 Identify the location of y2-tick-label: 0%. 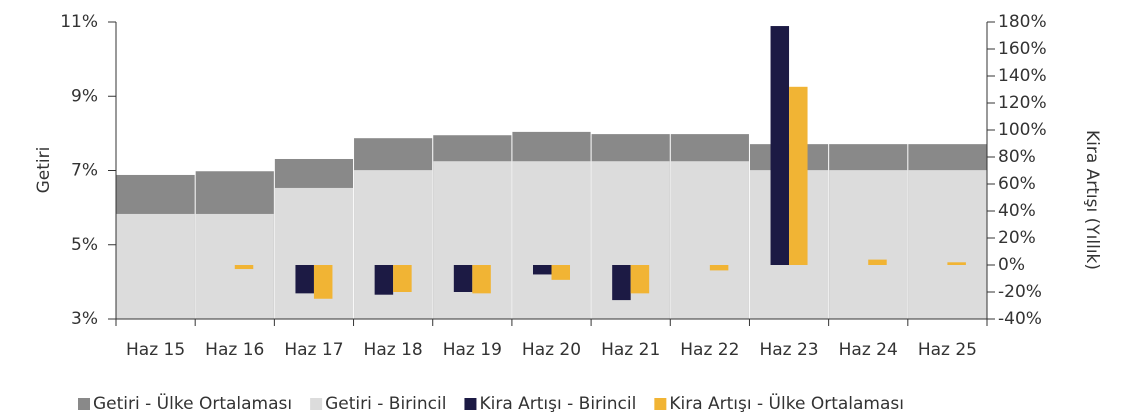
(1011, 265).